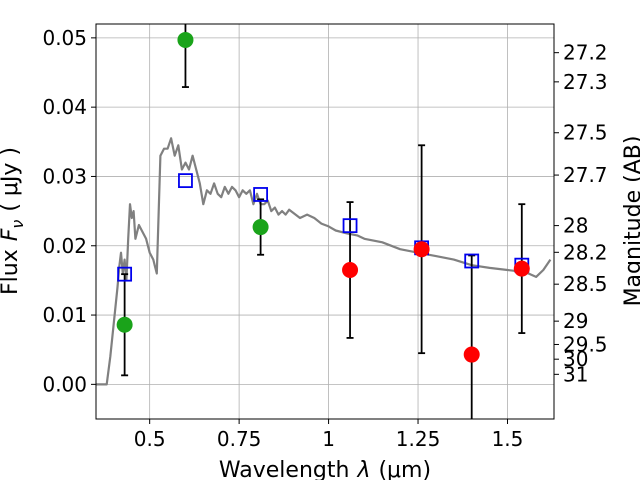  Describe the element at coordinates (13, 221) in the screenshot. I see `y-axis-label: FluxFν( μJy )` at that location.